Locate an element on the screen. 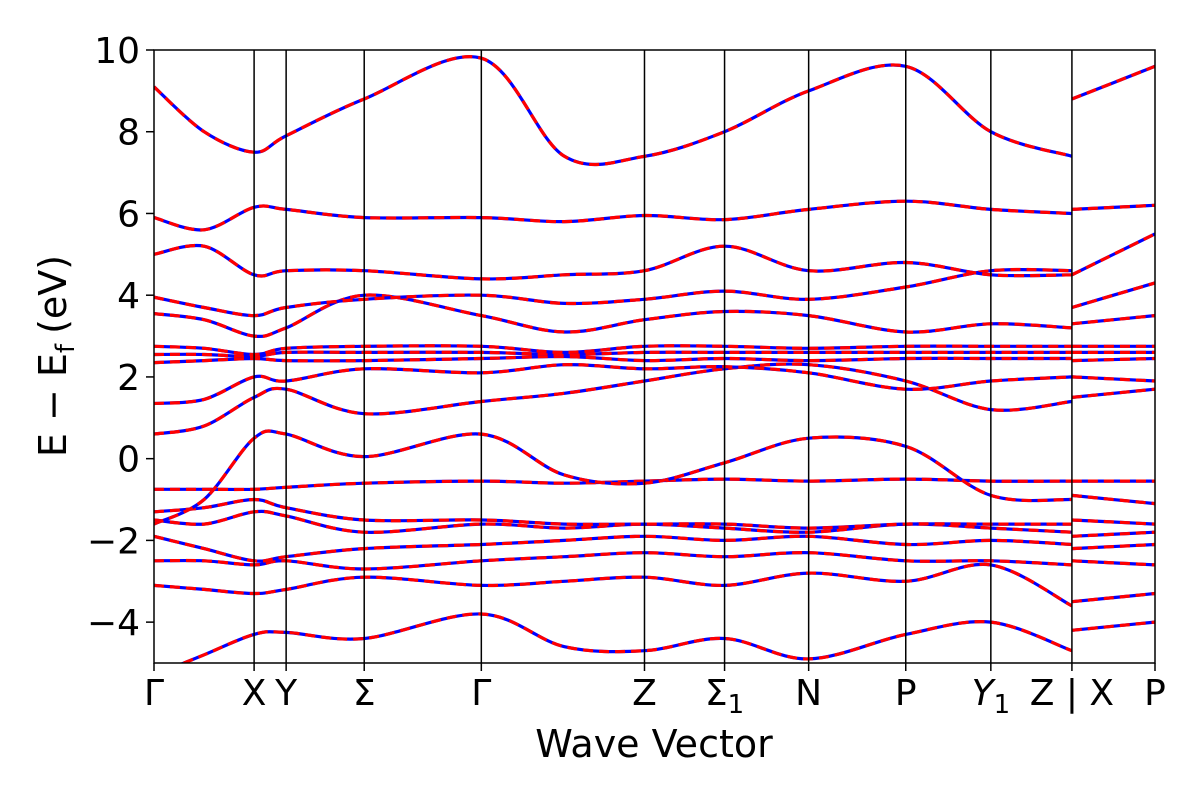 This screenshot has width=1200, height=800. band-6-dashed-line is located at coordinates (654, 484).